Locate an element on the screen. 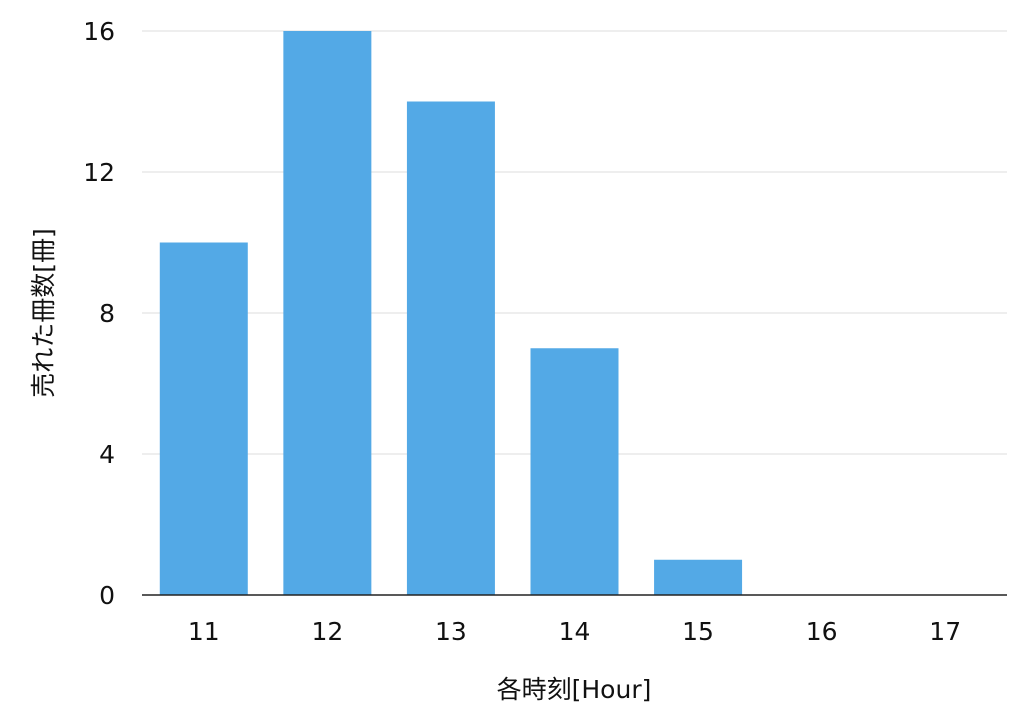 Image resolution: width=1024 pixels, height=726 pixels. x-tick-label: 13 is located at coordinates (451, 631).